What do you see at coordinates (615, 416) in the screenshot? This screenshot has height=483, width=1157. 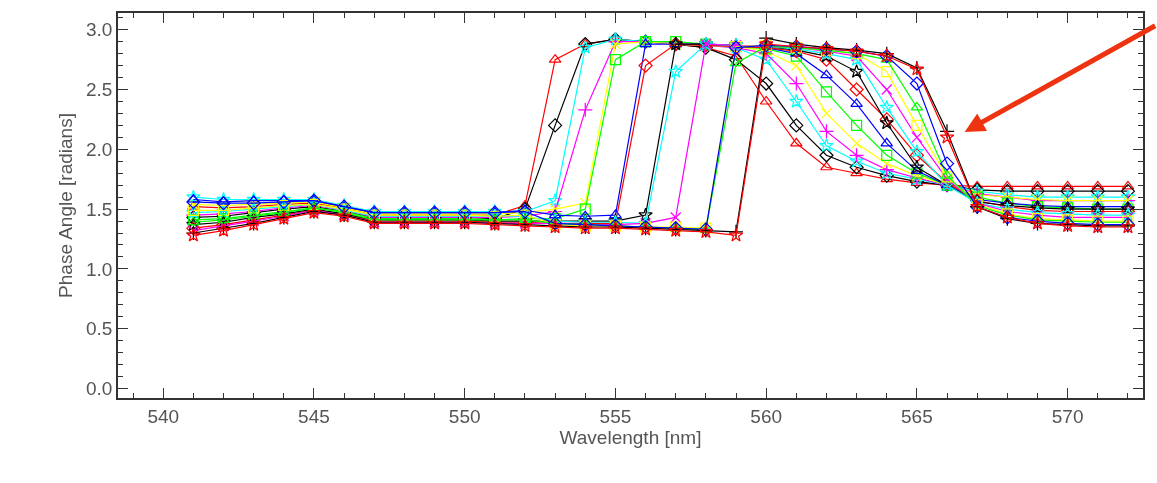 I see `x-tick-label: 555` at bounding box center [615, 416].